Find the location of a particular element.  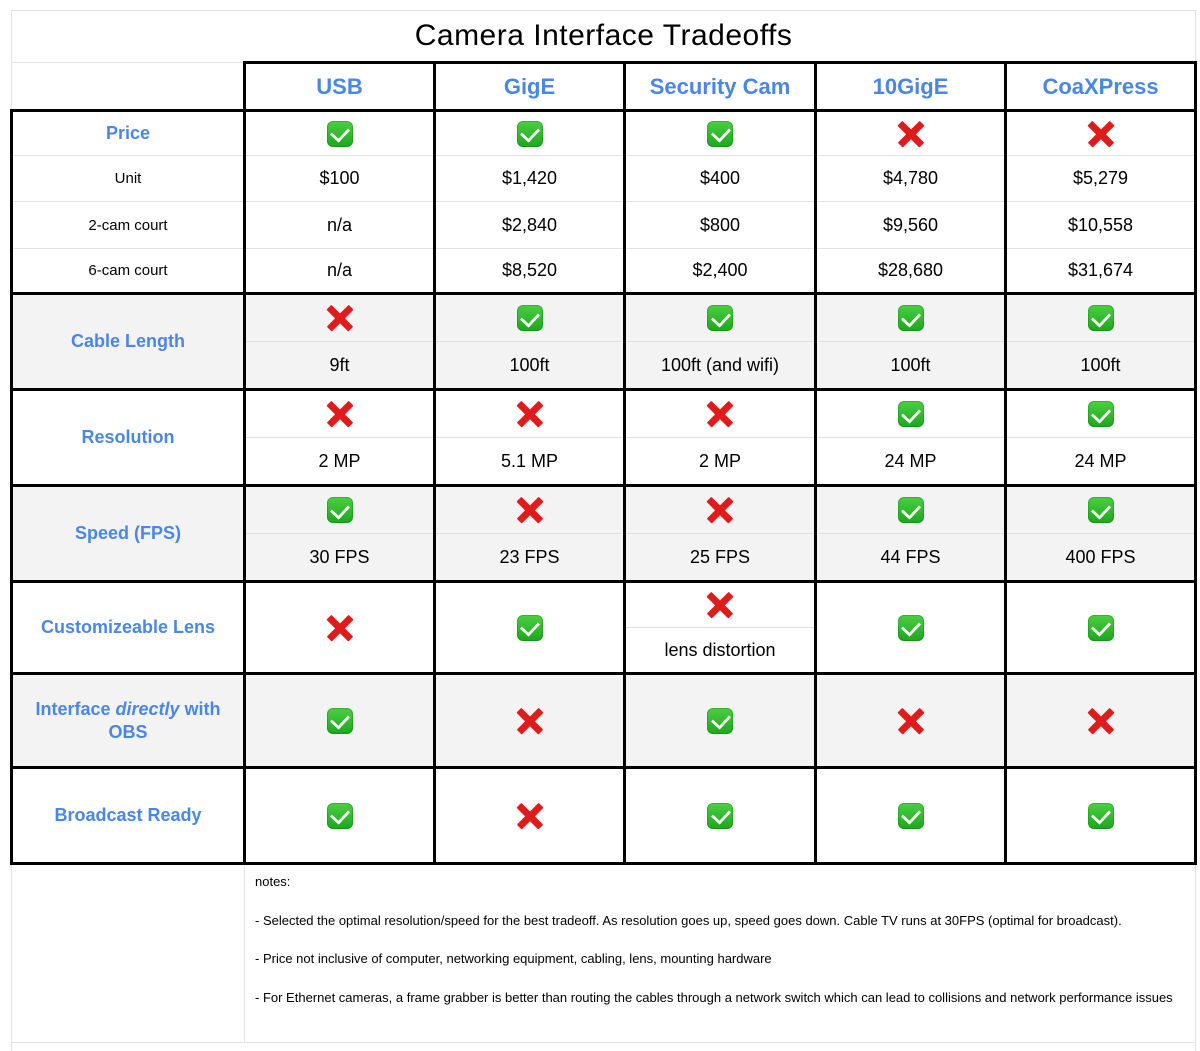

price-cell: $5,279 is located at coordinates (1100, 178).